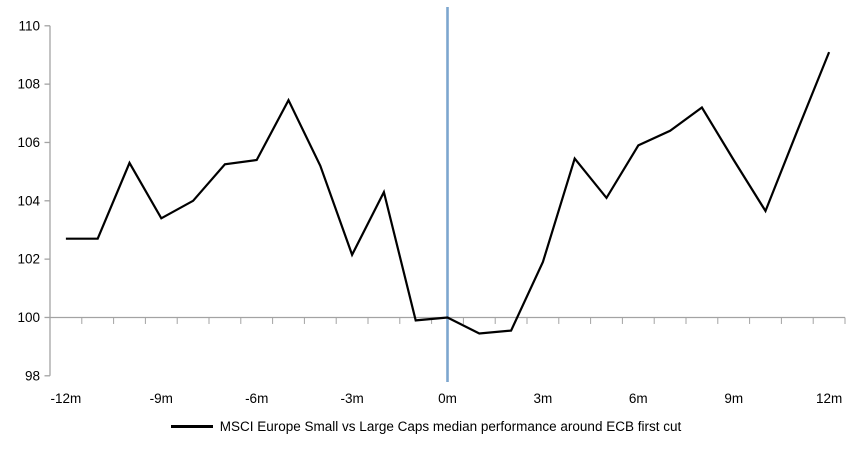  What do you see at coordinates (543, 398) in the screenshot?
I see `x-axis-tick-label: 3m` at bounding box center [543, 398].